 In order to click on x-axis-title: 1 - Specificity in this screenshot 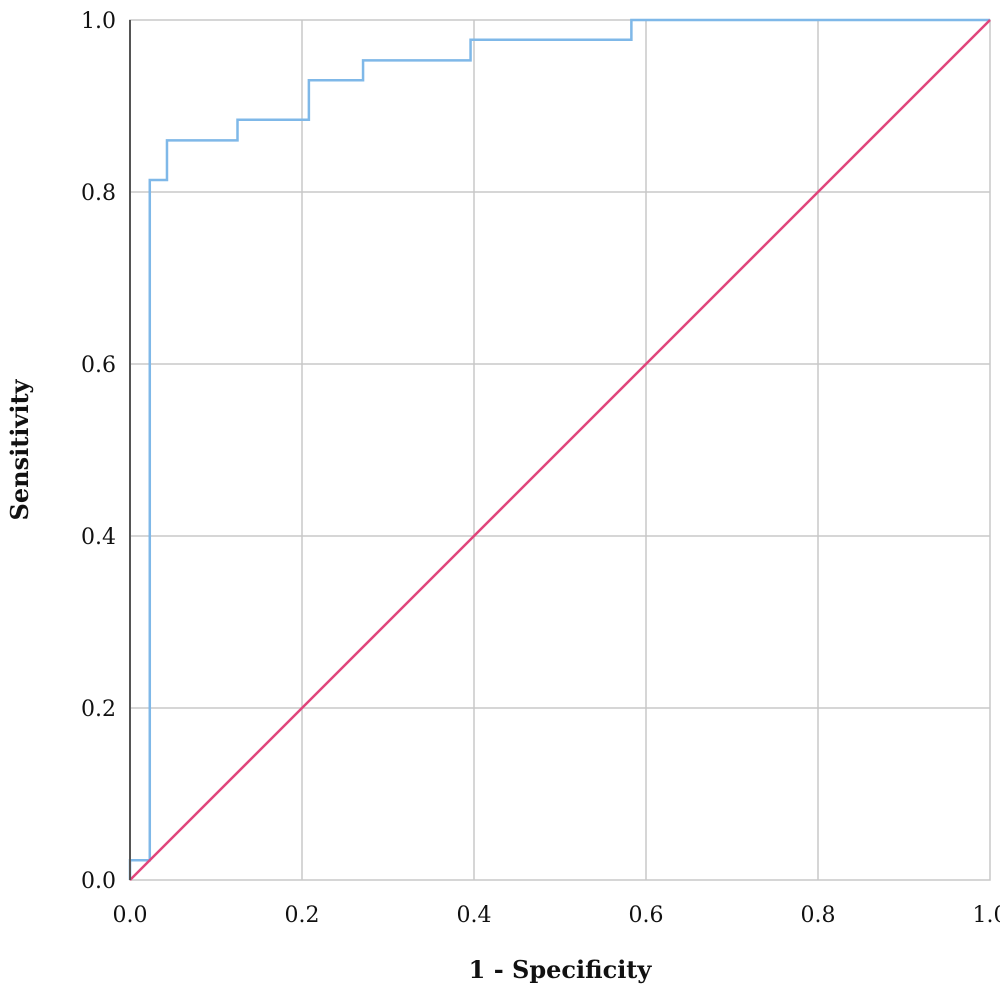, I will do `click(561, 969)`.